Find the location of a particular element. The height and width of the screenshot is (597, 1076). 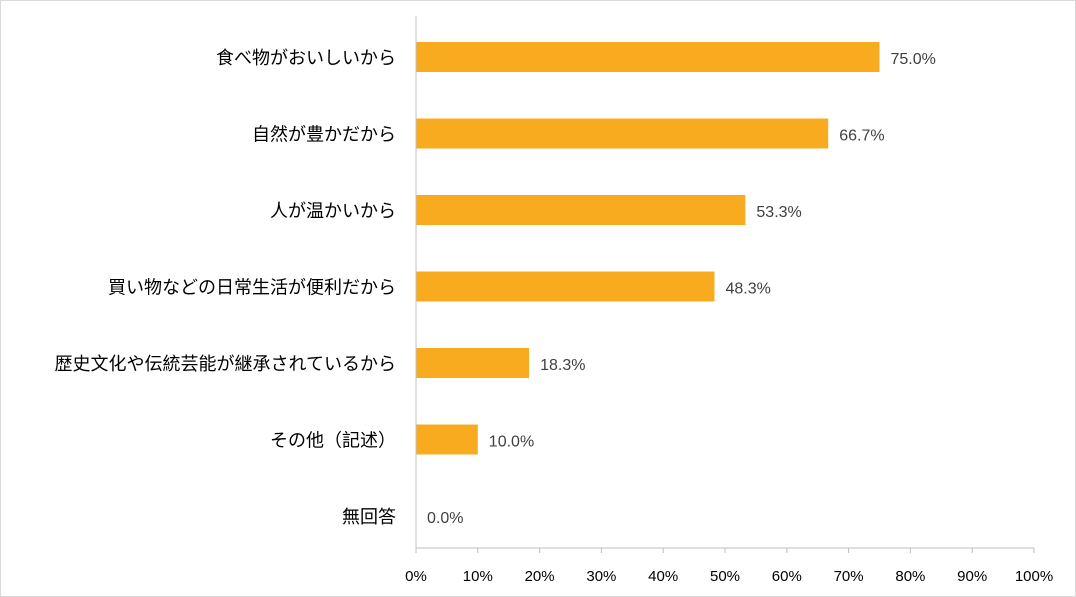

value-label: 48.3% is located at coordinates (747, 289).